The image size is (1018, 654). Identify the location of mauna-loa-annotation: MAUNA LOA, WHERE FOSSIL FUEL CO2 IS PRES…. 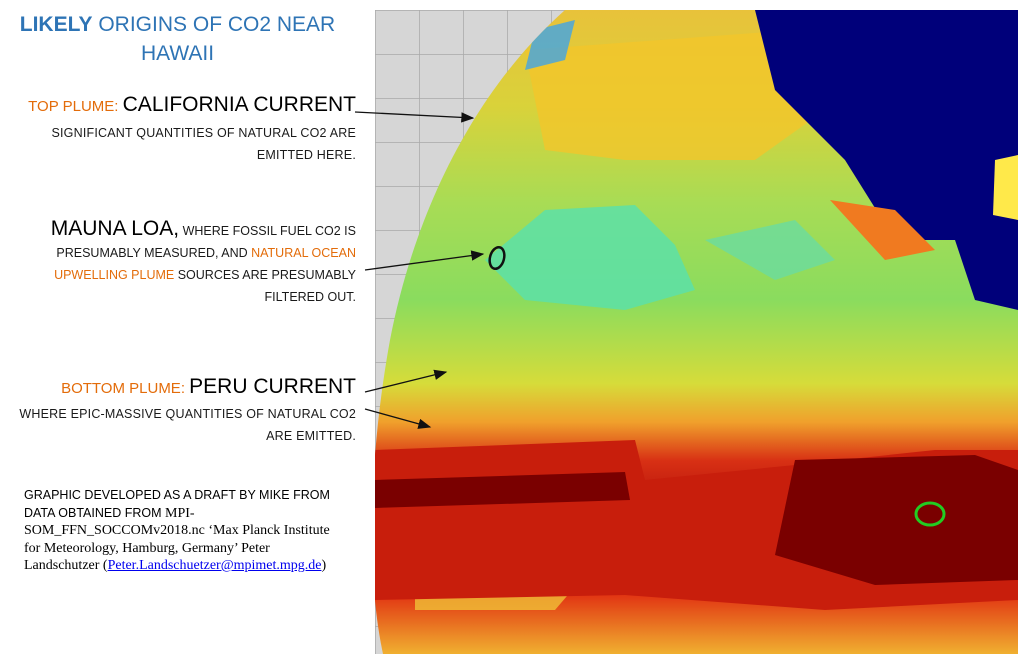
(186, 263).